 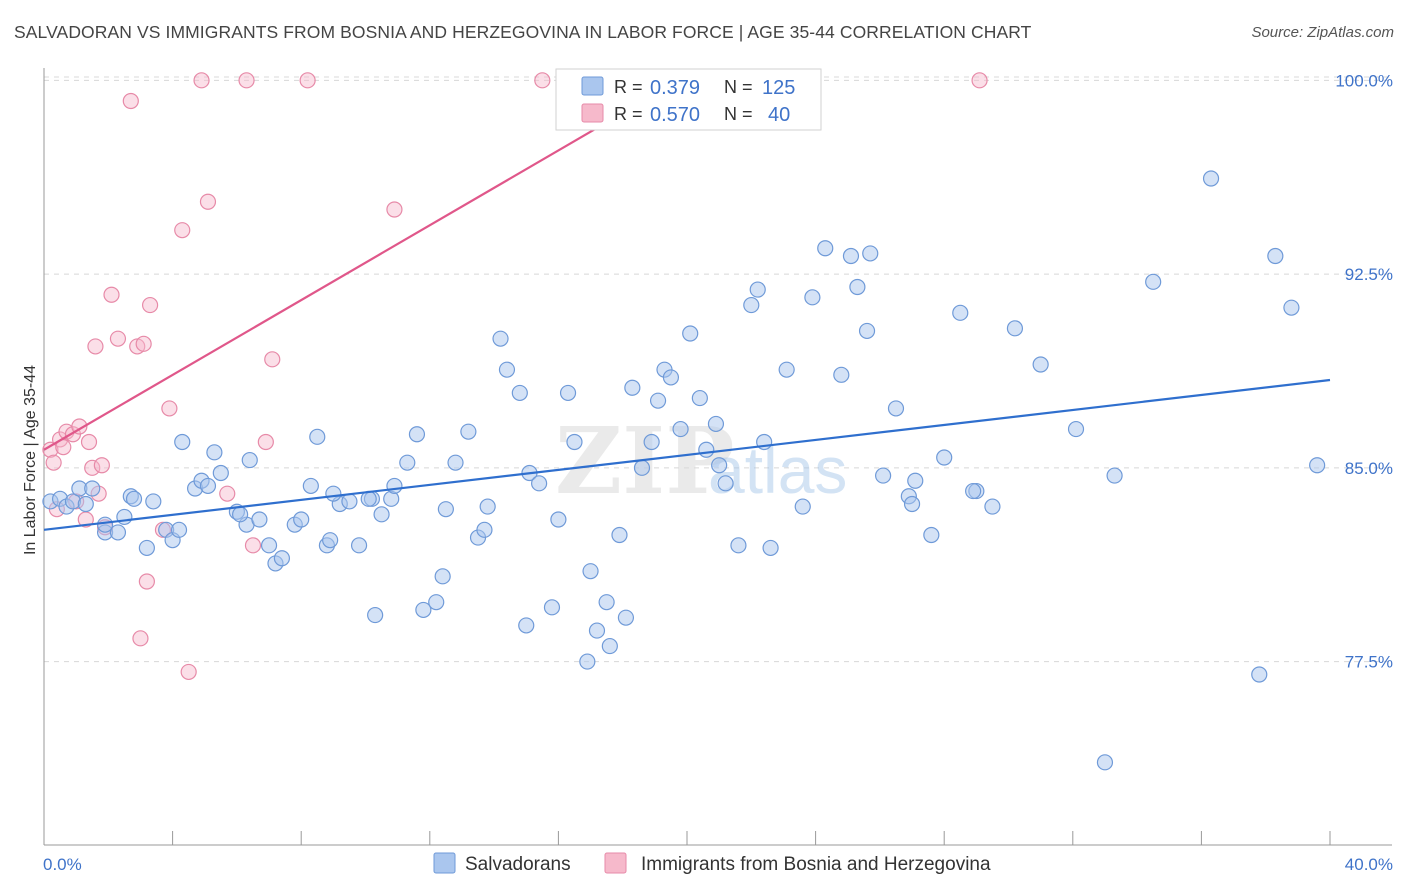 What do you see at coordinates (738, 87) in the screenshot?
I see `legend-n-label: N =` at bounding box center [738, 87].